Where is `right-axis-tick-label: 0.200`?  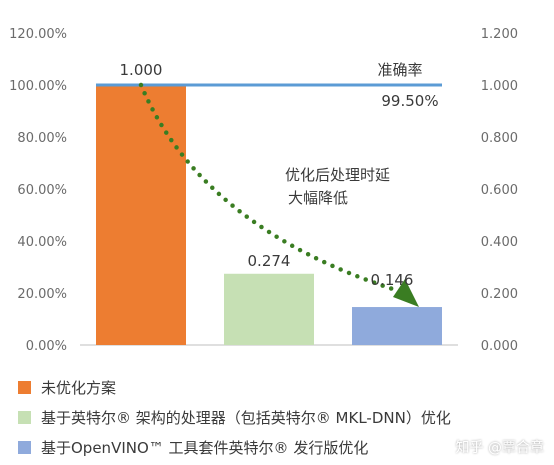
right-axis-tick-label: 0.200 is located at coordinates (499, 294).